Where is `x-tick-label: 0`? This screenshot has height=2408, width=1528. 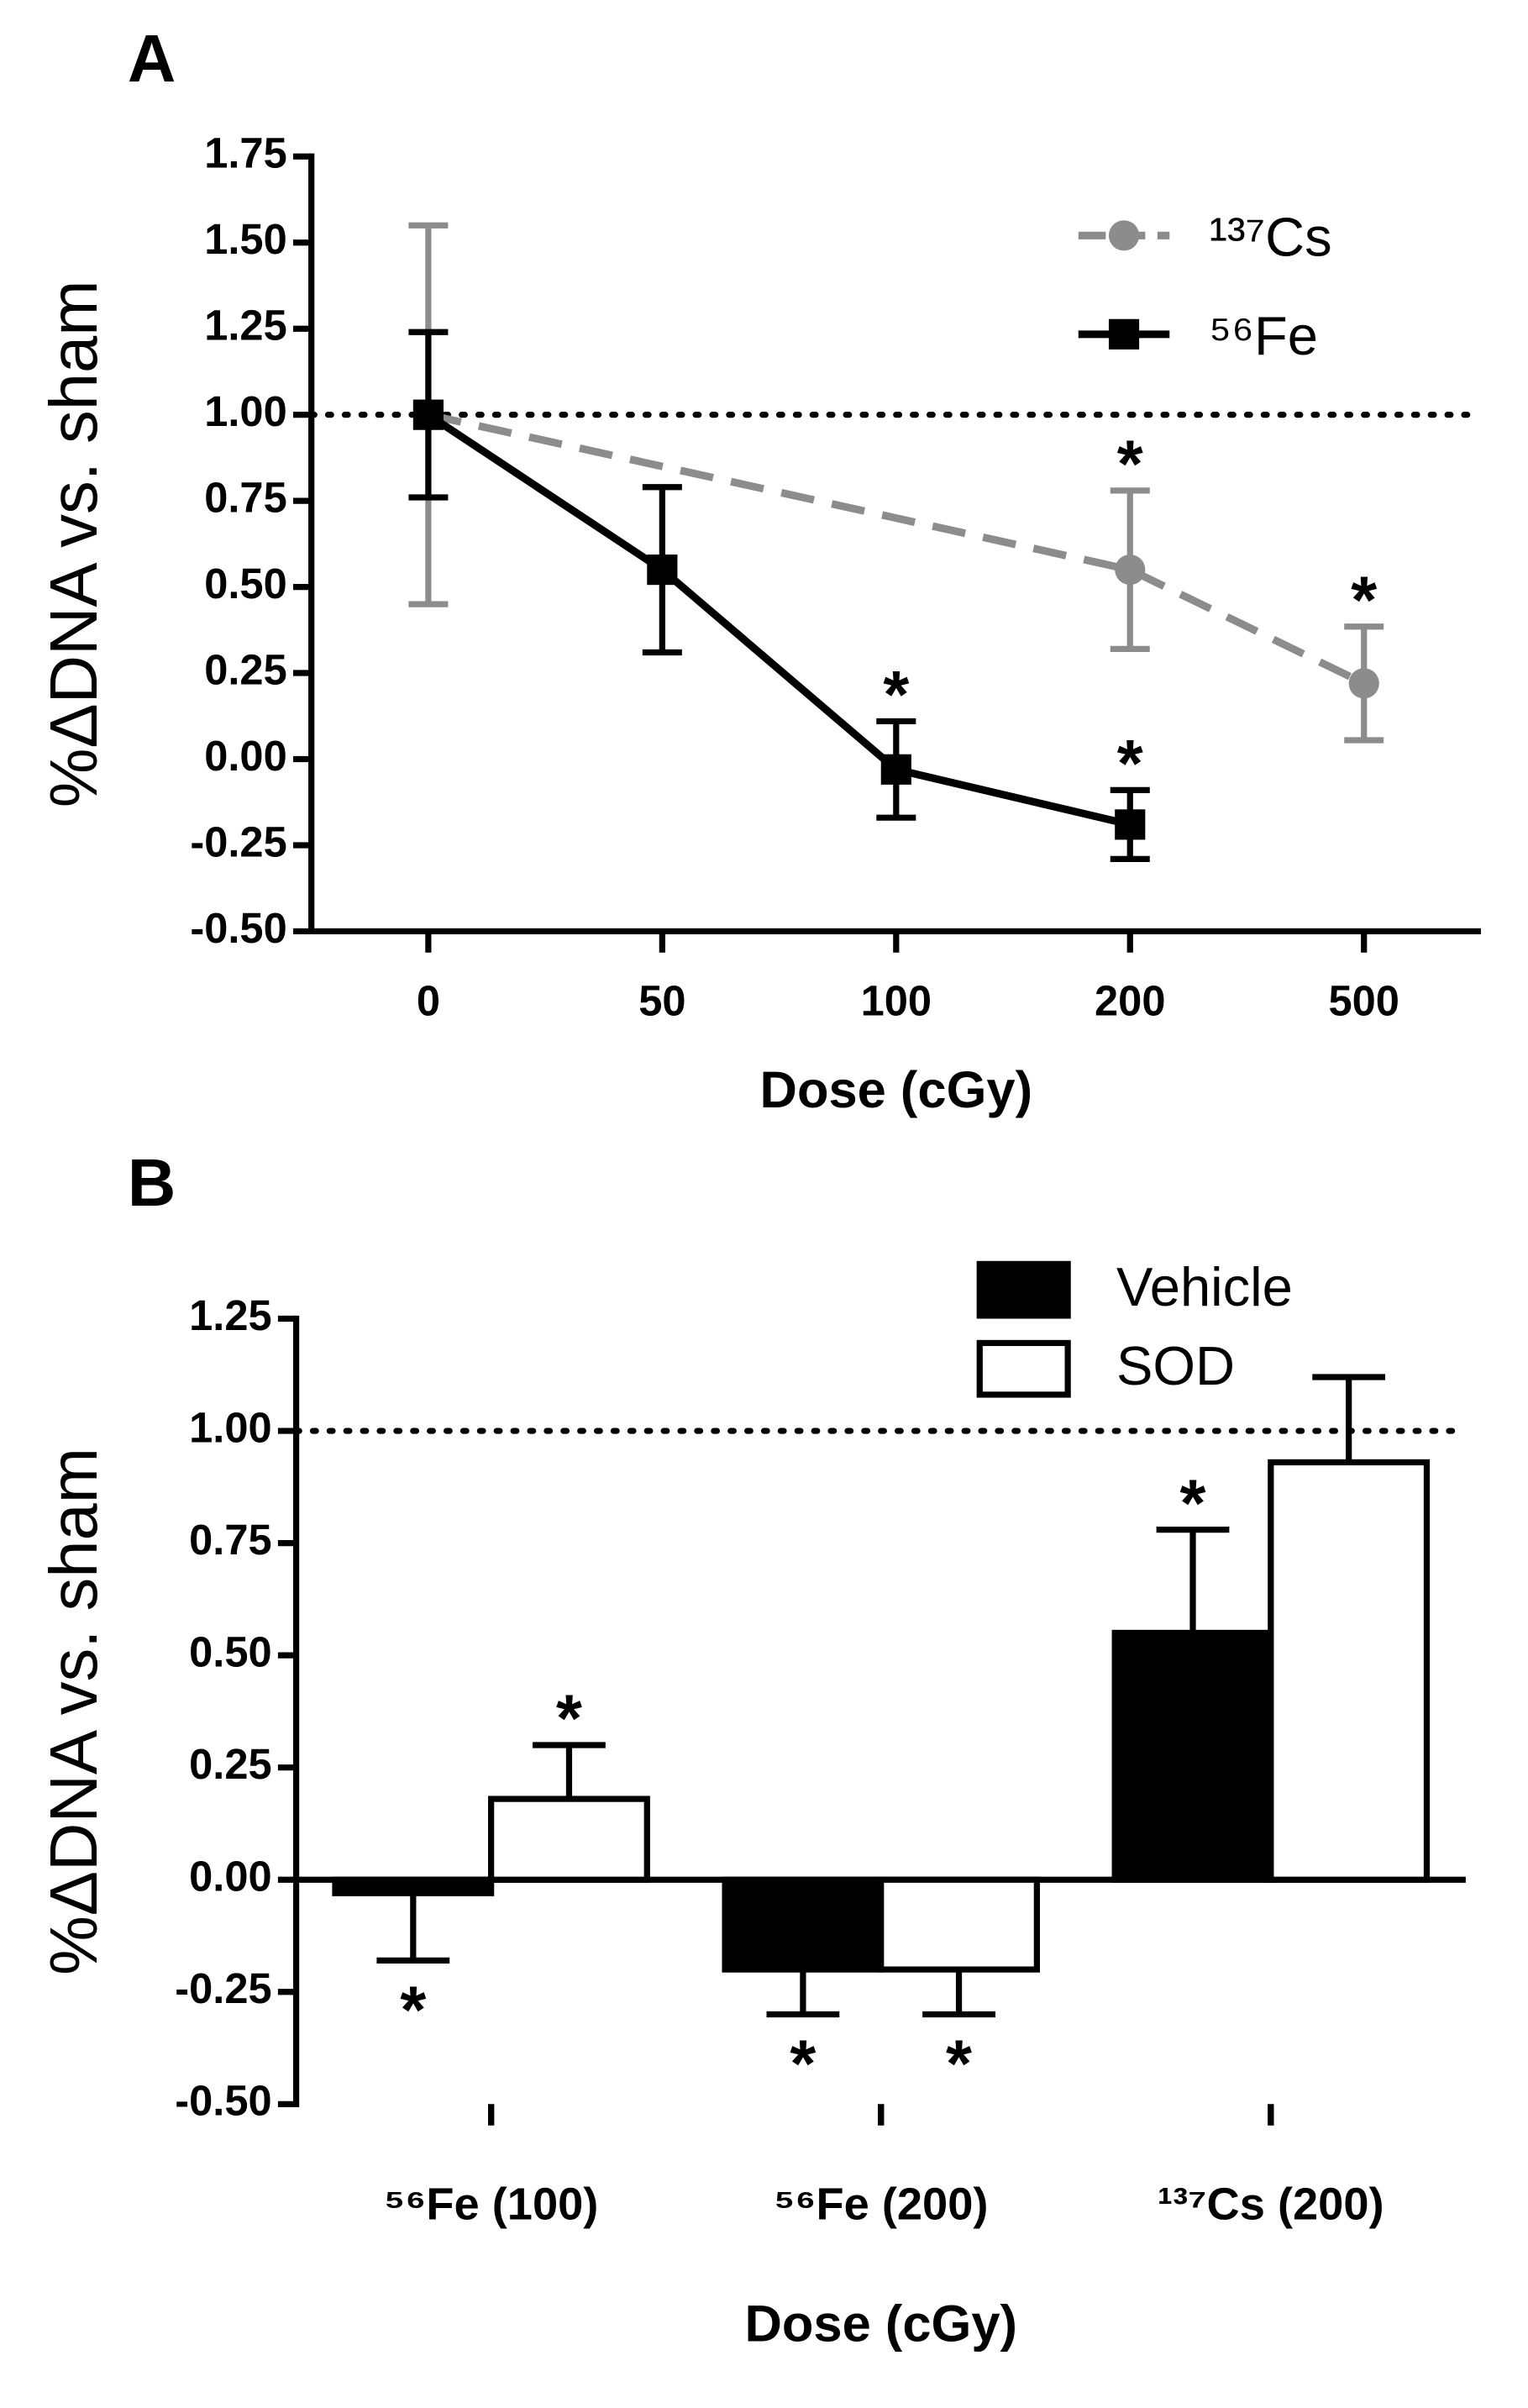 x-tick-label: 0 is located at coordinates (428, 1001).